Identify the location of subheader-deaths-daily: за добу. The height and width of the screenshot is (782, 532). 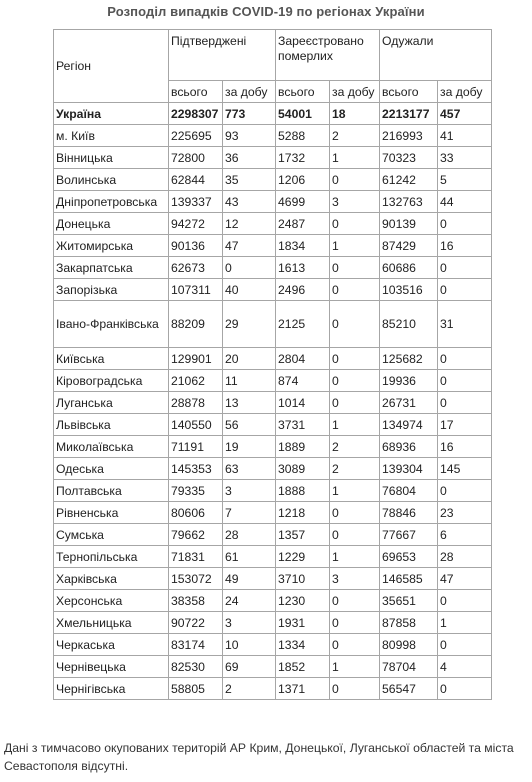
(355, 91).